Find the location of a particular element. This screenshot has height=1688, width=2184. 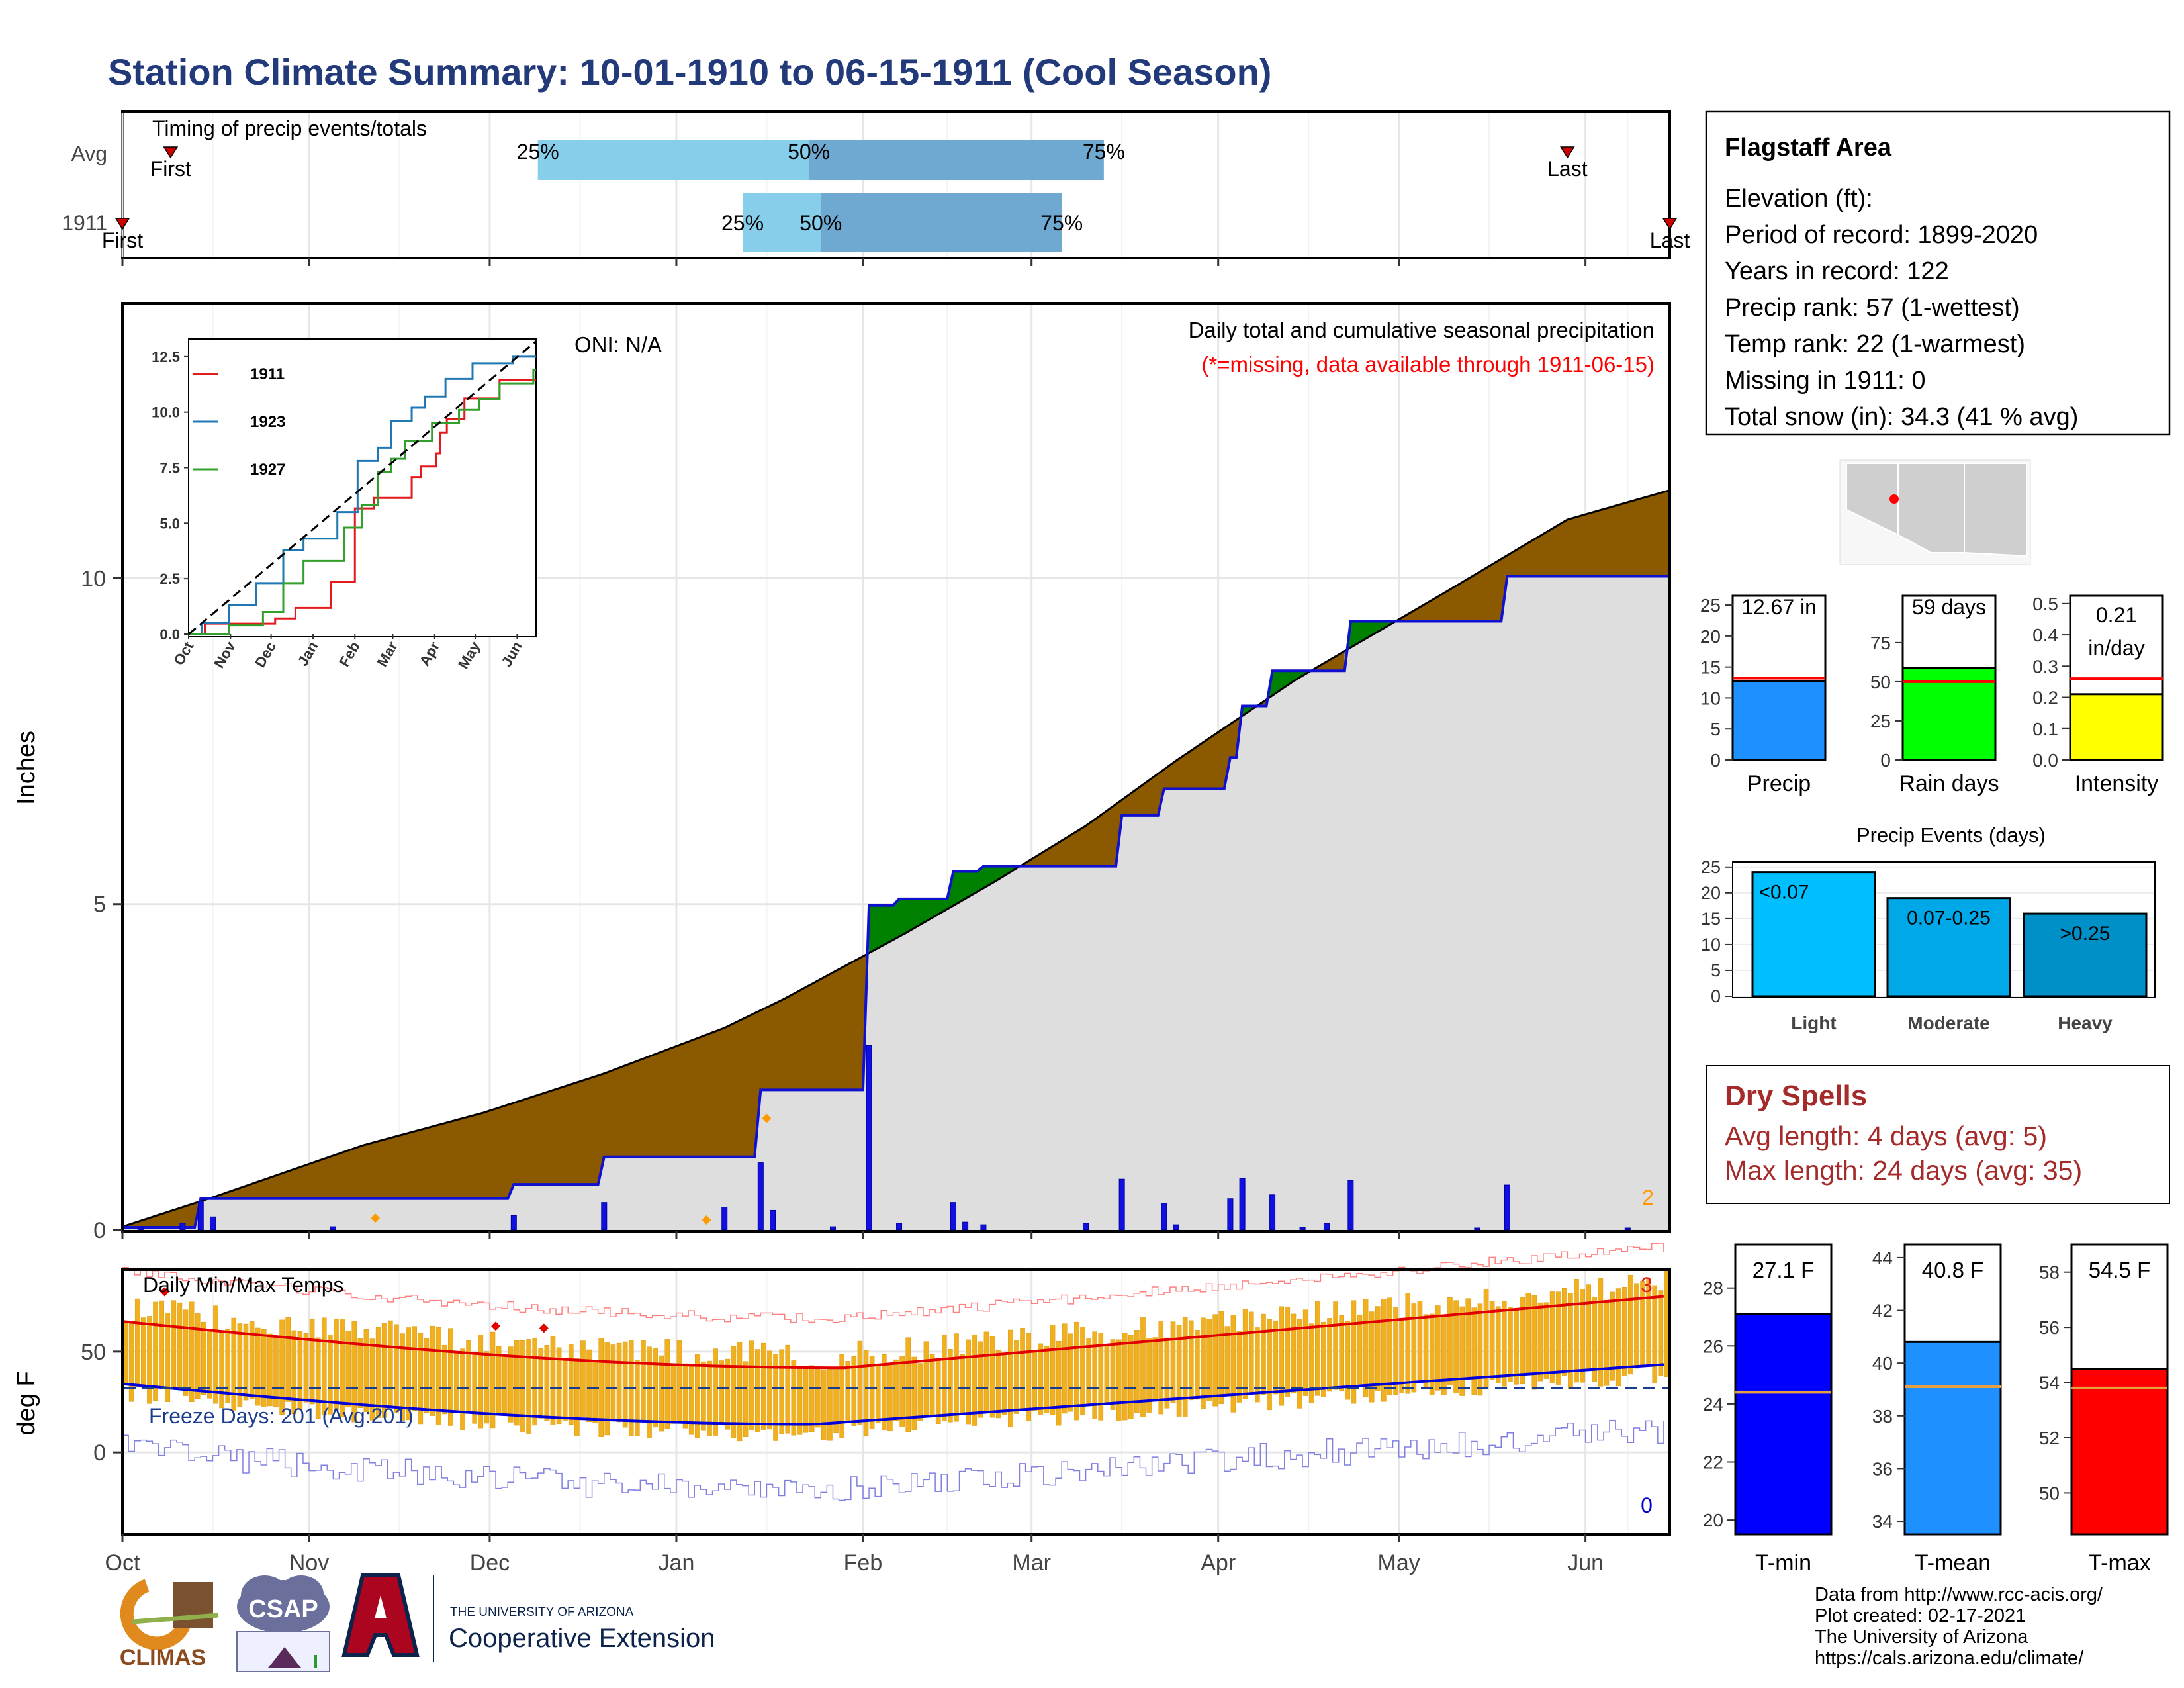

credit-line: https://cals.arizona.edu/climate/ is located at coordinates (1949, 1658).